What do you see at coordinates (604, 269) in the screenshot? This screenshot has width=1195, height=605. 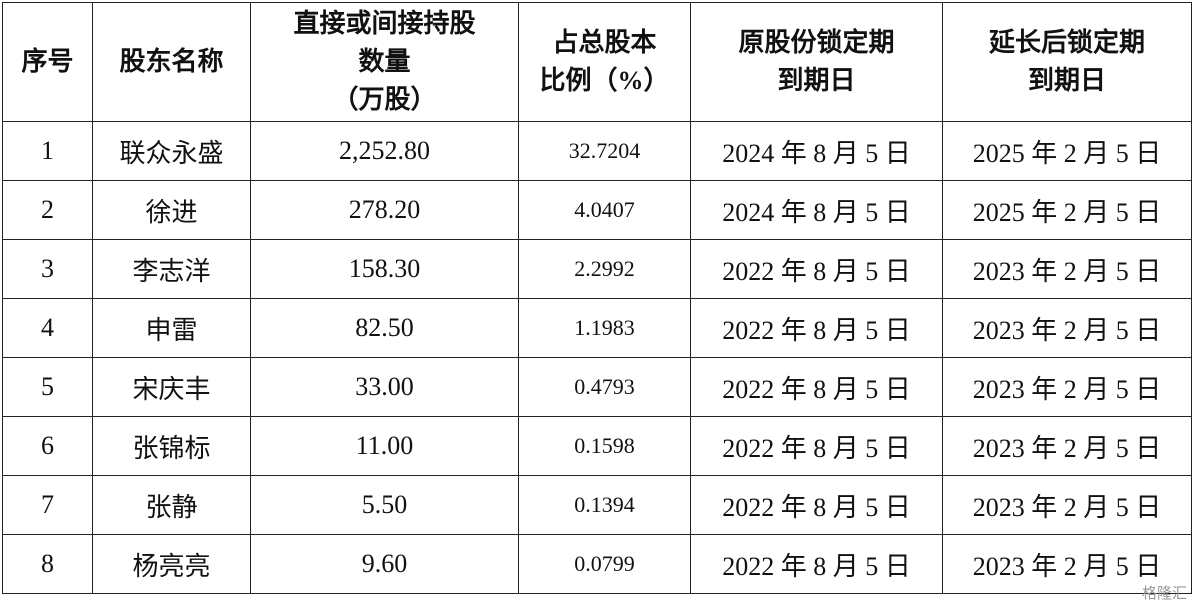 I see `table-cell: 2.2992` at bounding box center [604, 269].